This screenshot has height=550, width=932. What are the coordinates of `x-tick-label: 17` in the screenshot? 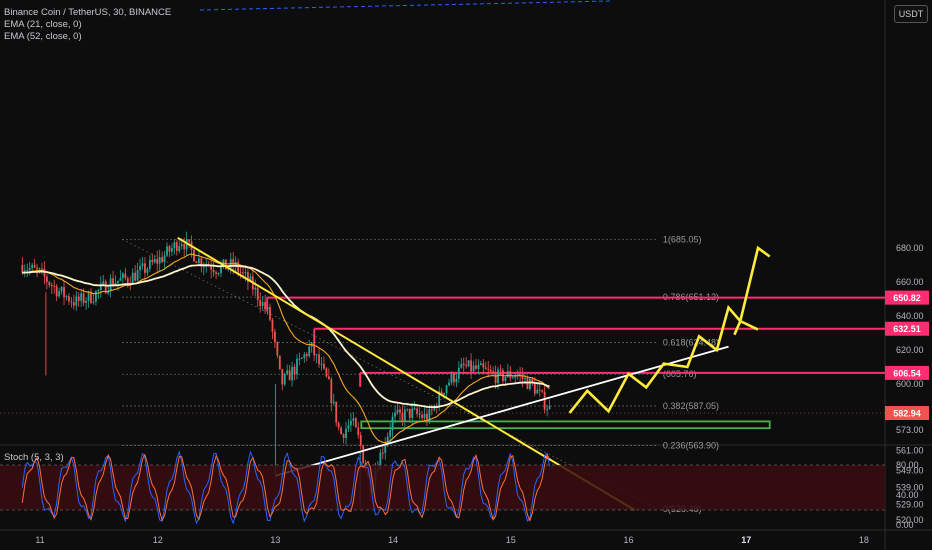 It's located at (746, 540).